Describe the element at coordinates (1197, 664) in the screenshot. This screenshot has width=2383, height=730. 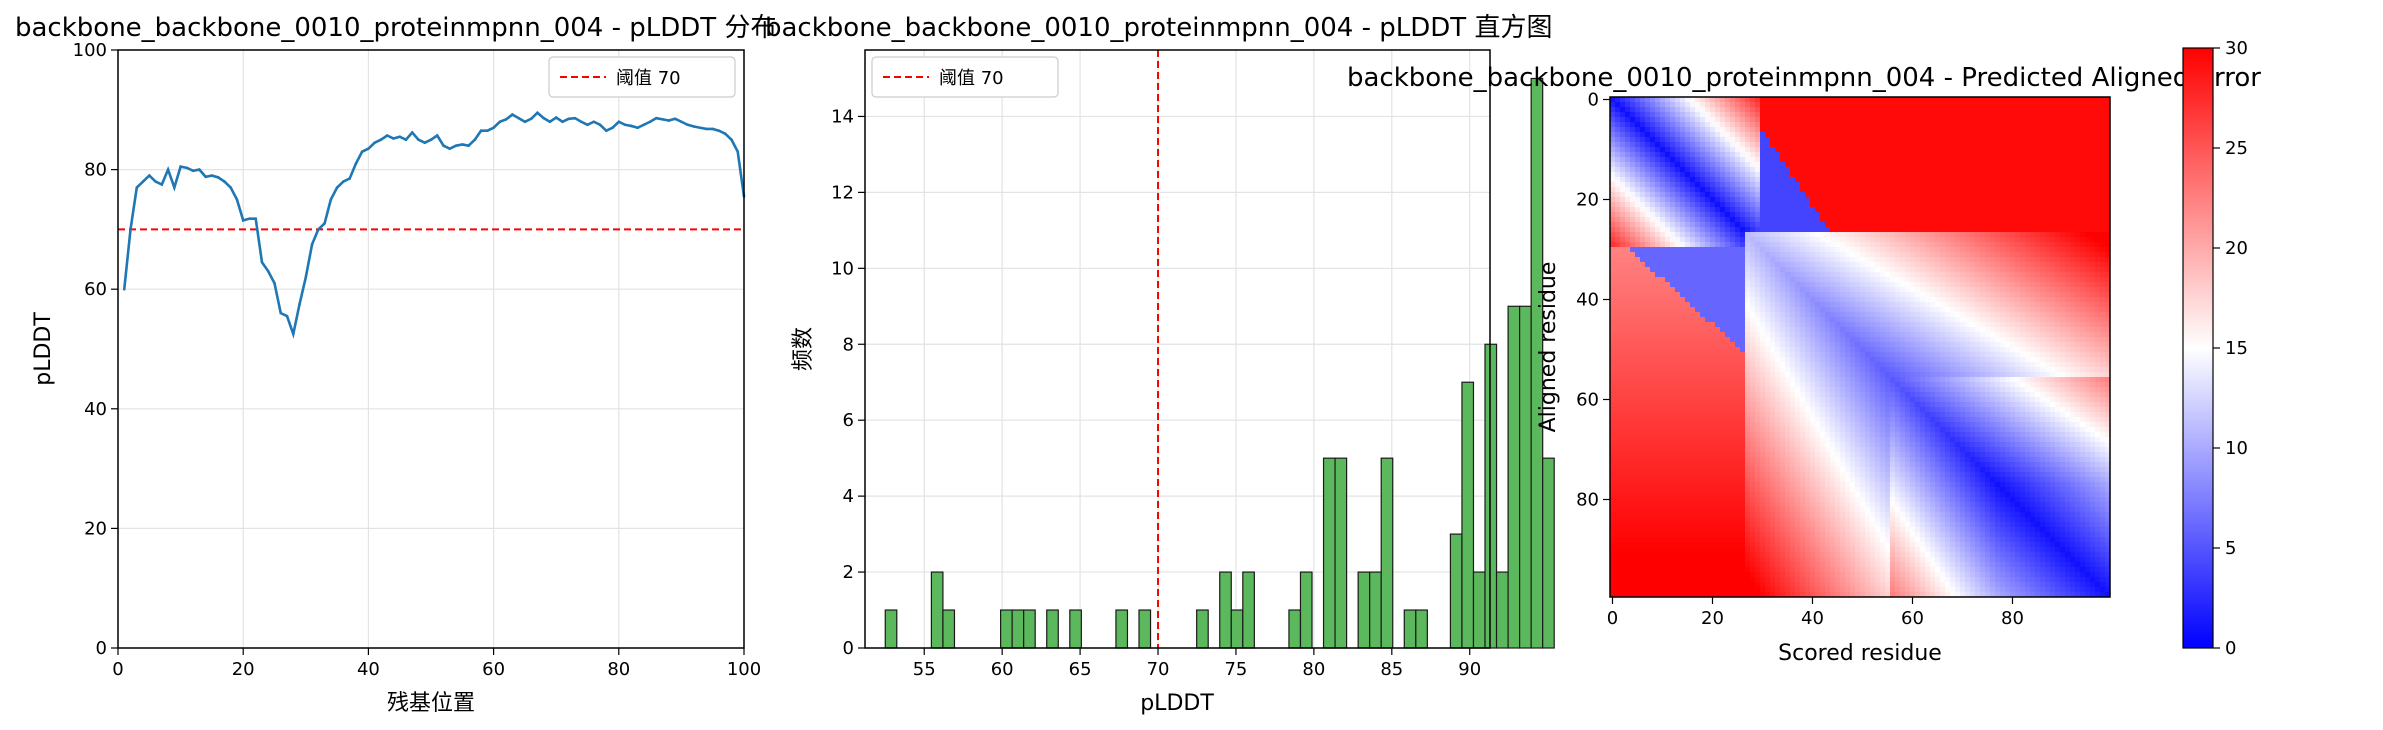
I see `histogram-x-ticks: 55 60 65 70 75 80 85 90` at that location.